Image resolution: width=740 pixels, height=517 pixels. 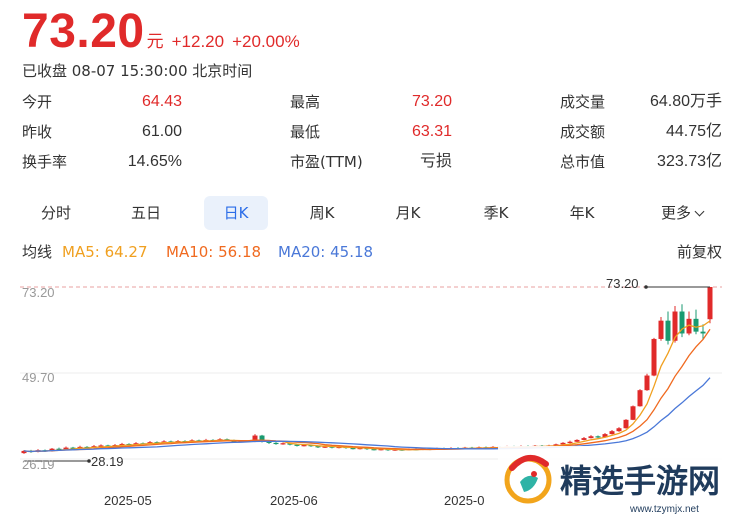 I want to click on min-price-marker: 28.19, so click(x=107, y=461).